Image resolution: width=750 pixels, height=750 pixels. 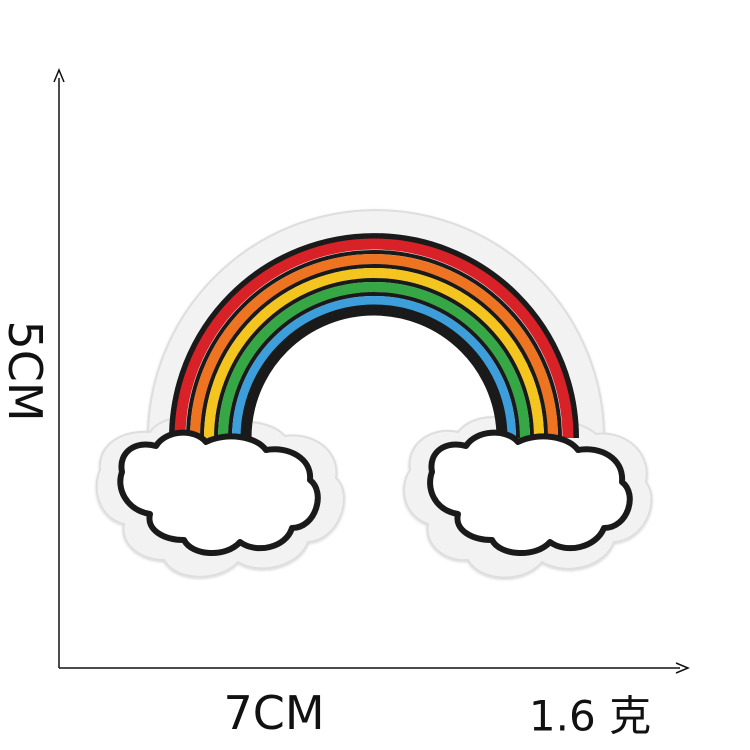 I want to click on cloud-left, so click(x=219, y=493).